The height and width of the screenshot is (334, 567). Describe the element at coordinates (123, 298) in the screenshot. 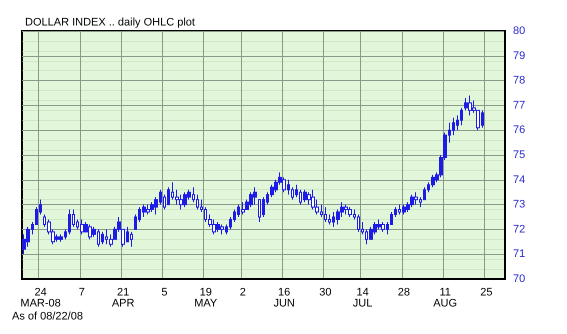

I see `x-tick-label: 21 APR` at that location.